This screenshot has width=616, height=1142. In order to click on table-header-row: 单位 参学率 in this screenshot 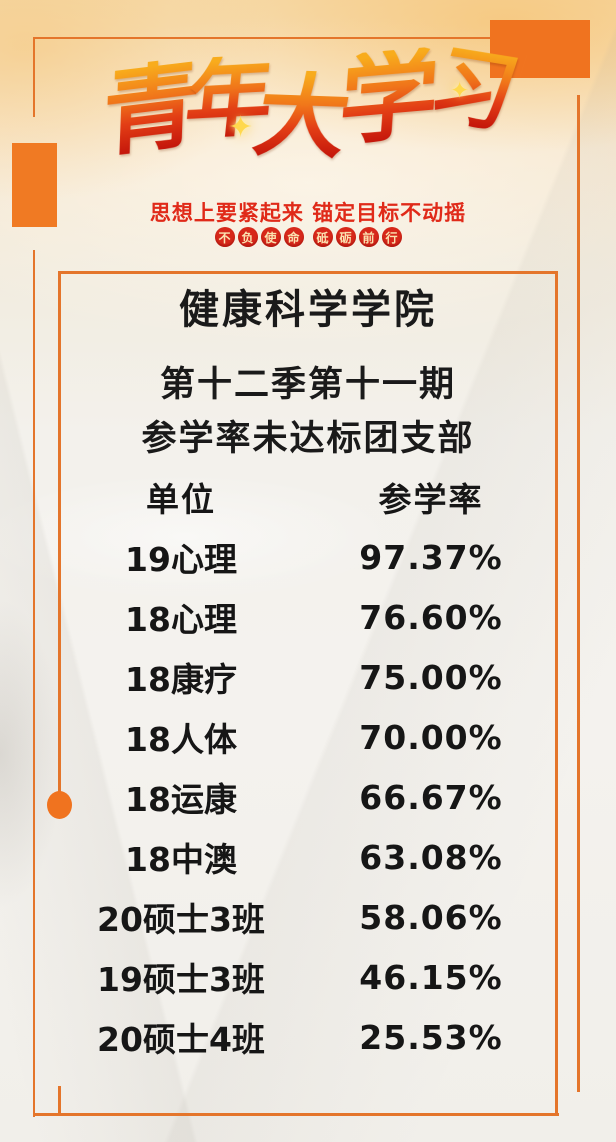, I will do `click(308, 497)`.